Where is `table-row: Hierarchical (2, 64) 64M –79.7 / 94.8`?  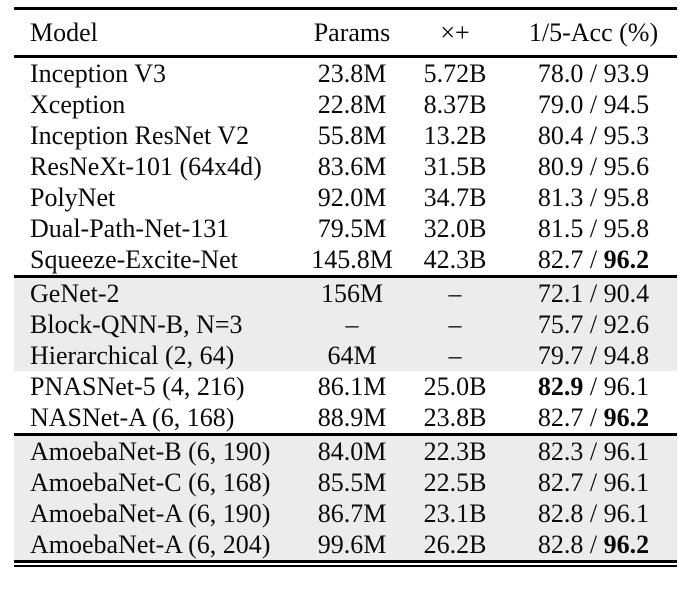 table-row: Hierarchical (2, 64) 64M –79.7 / 94.8 is located at coordinates (345, 355).